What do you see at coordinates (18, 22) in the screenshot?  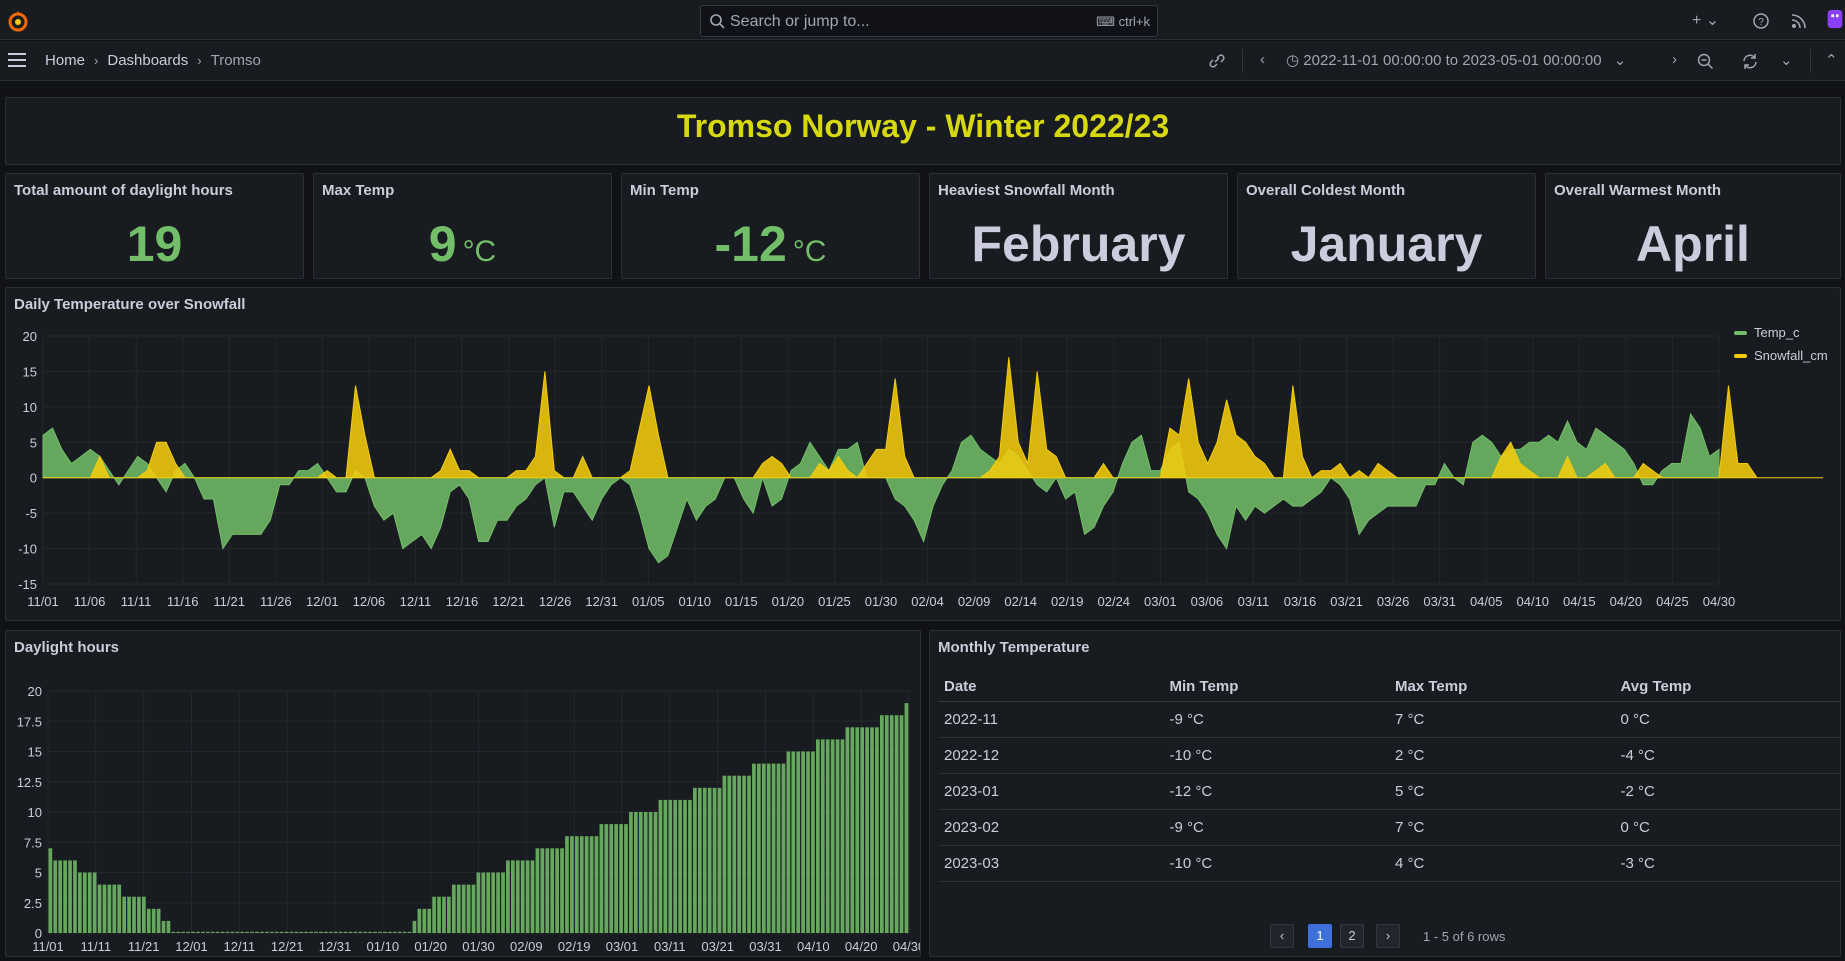 I see `grafana-logo-icon` at bounding box center [18, 22].